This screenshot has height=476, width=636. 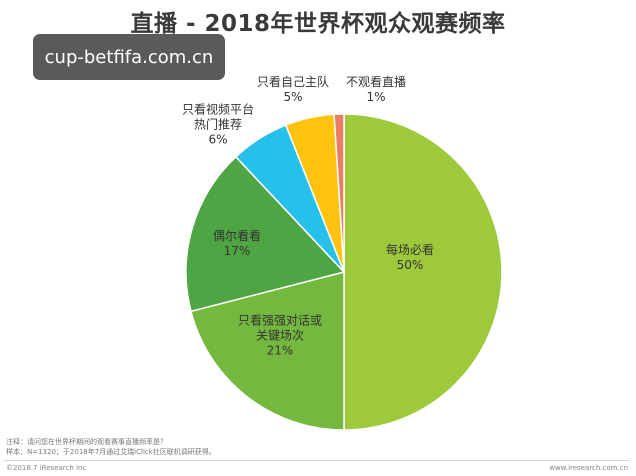 I want to click on slice-label-3: 只看视频平台, so click(x=218, y=109).